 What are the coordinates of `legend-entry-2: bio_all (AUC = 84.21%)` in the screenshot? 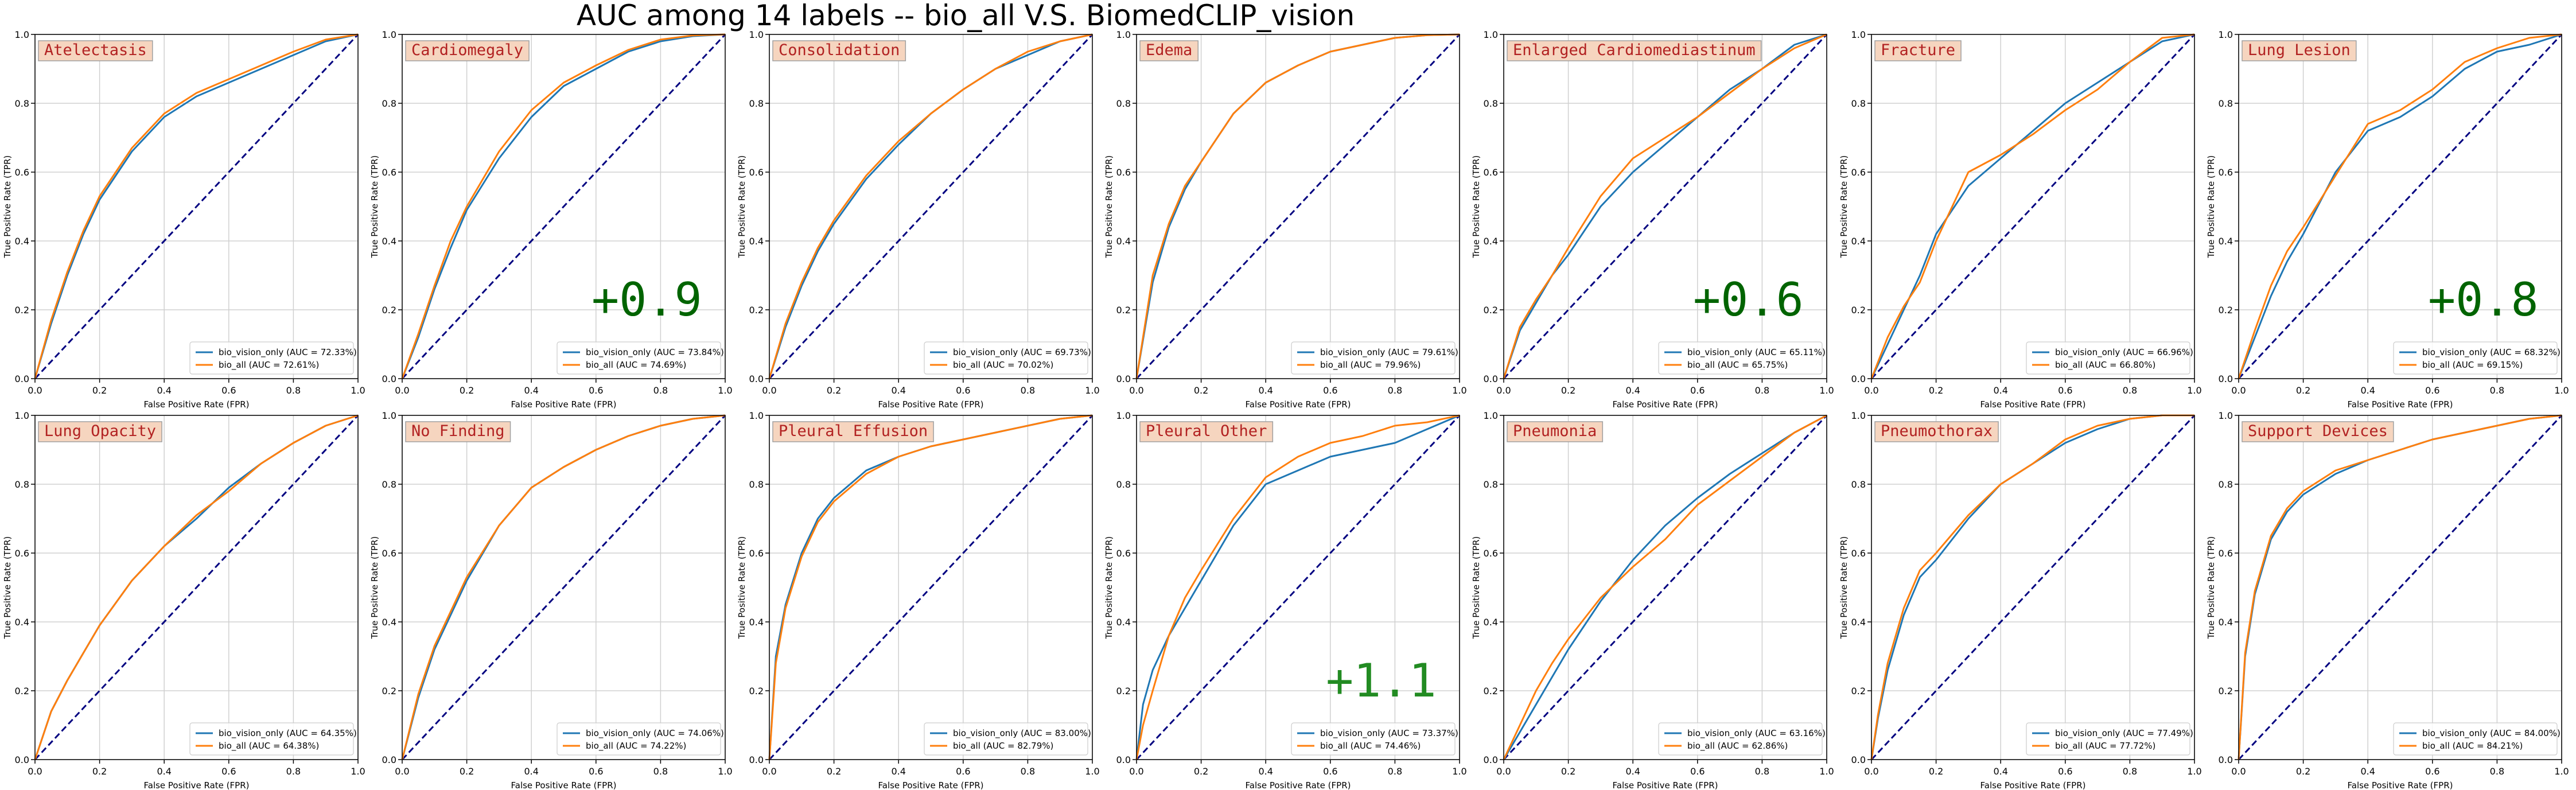 It's located at (2472, 747).